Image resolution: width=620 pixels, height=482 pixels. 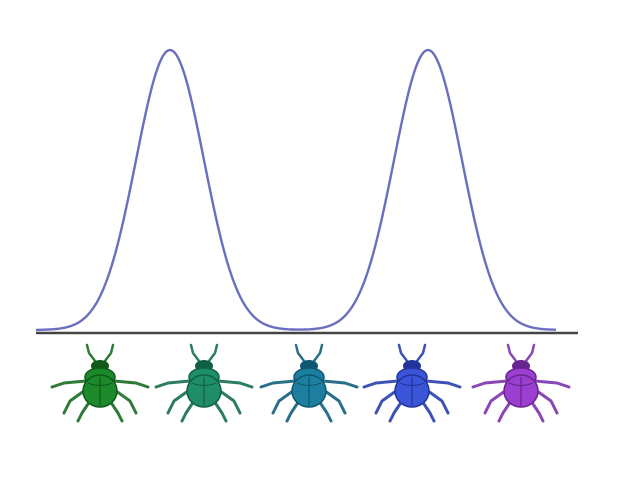 I want to click on beetle-teal-green-icon, so click(x=204, y=383).